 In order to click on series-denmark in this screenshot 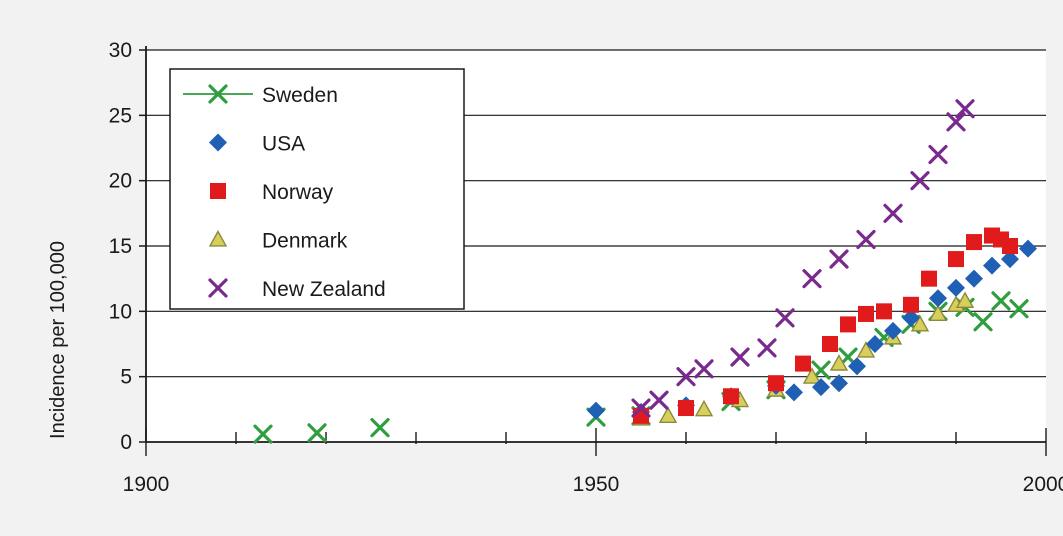, I will do `click(803, 358)`.